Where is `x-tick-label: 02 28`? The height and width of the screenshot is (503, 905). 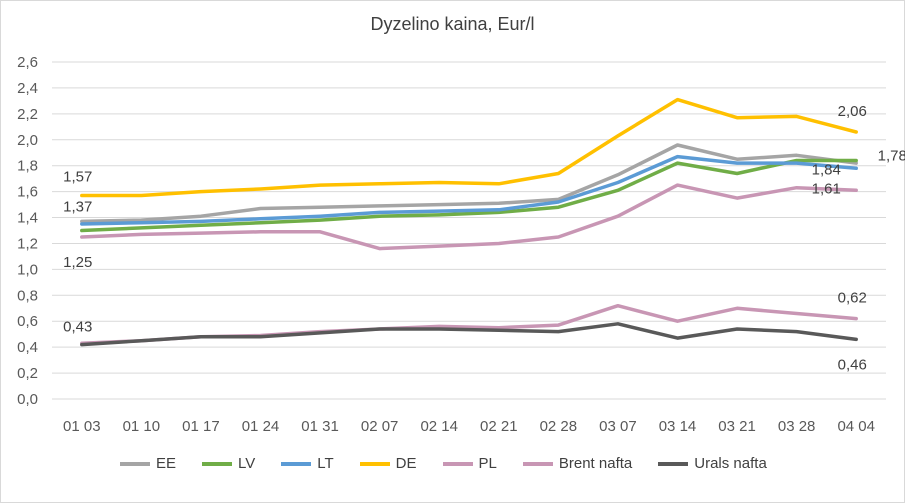
x-tick-label: 02 28 is located at coordinates (559, 426).